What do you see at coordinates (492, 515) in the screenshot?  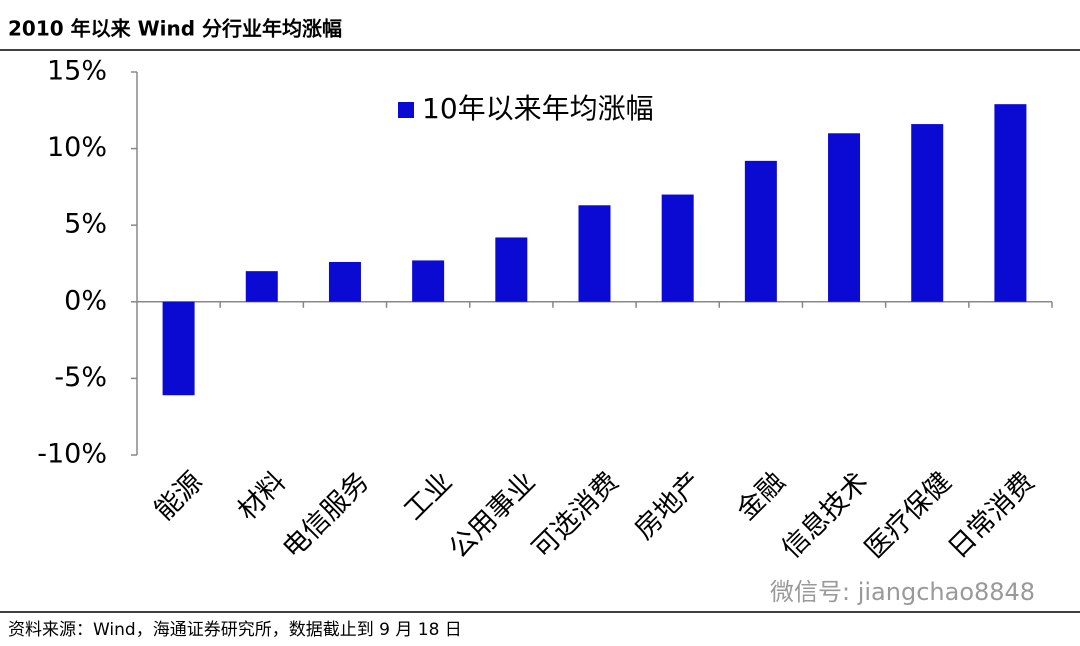 I see `x-tick-label: 公用事业` at bounding box center [492, 515].